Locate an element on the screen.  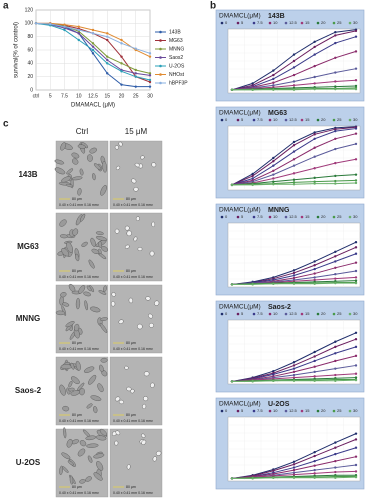
legend-label: 143B is located at coordinates (175, 32).